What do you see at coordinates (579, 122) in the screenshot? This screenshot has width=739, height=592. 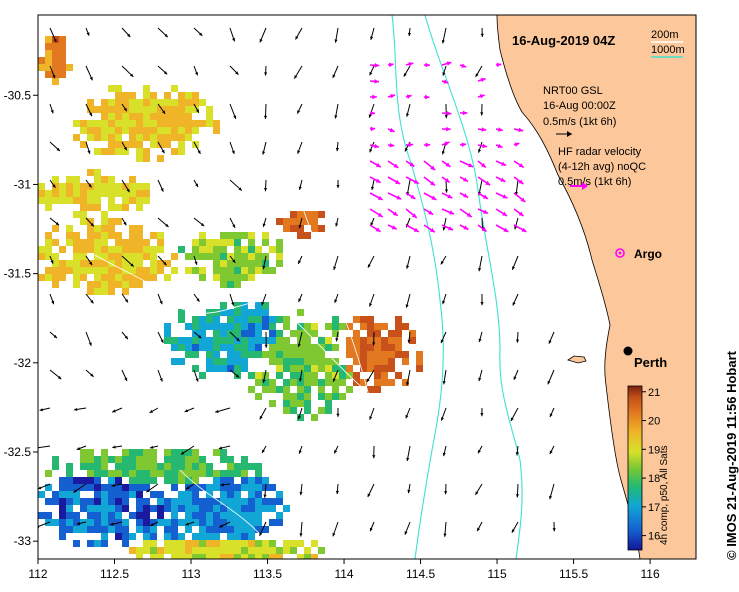 I see `wind-legend-line3: 0.5m/s (1kt 6h)` at bounding box center [579, 122].